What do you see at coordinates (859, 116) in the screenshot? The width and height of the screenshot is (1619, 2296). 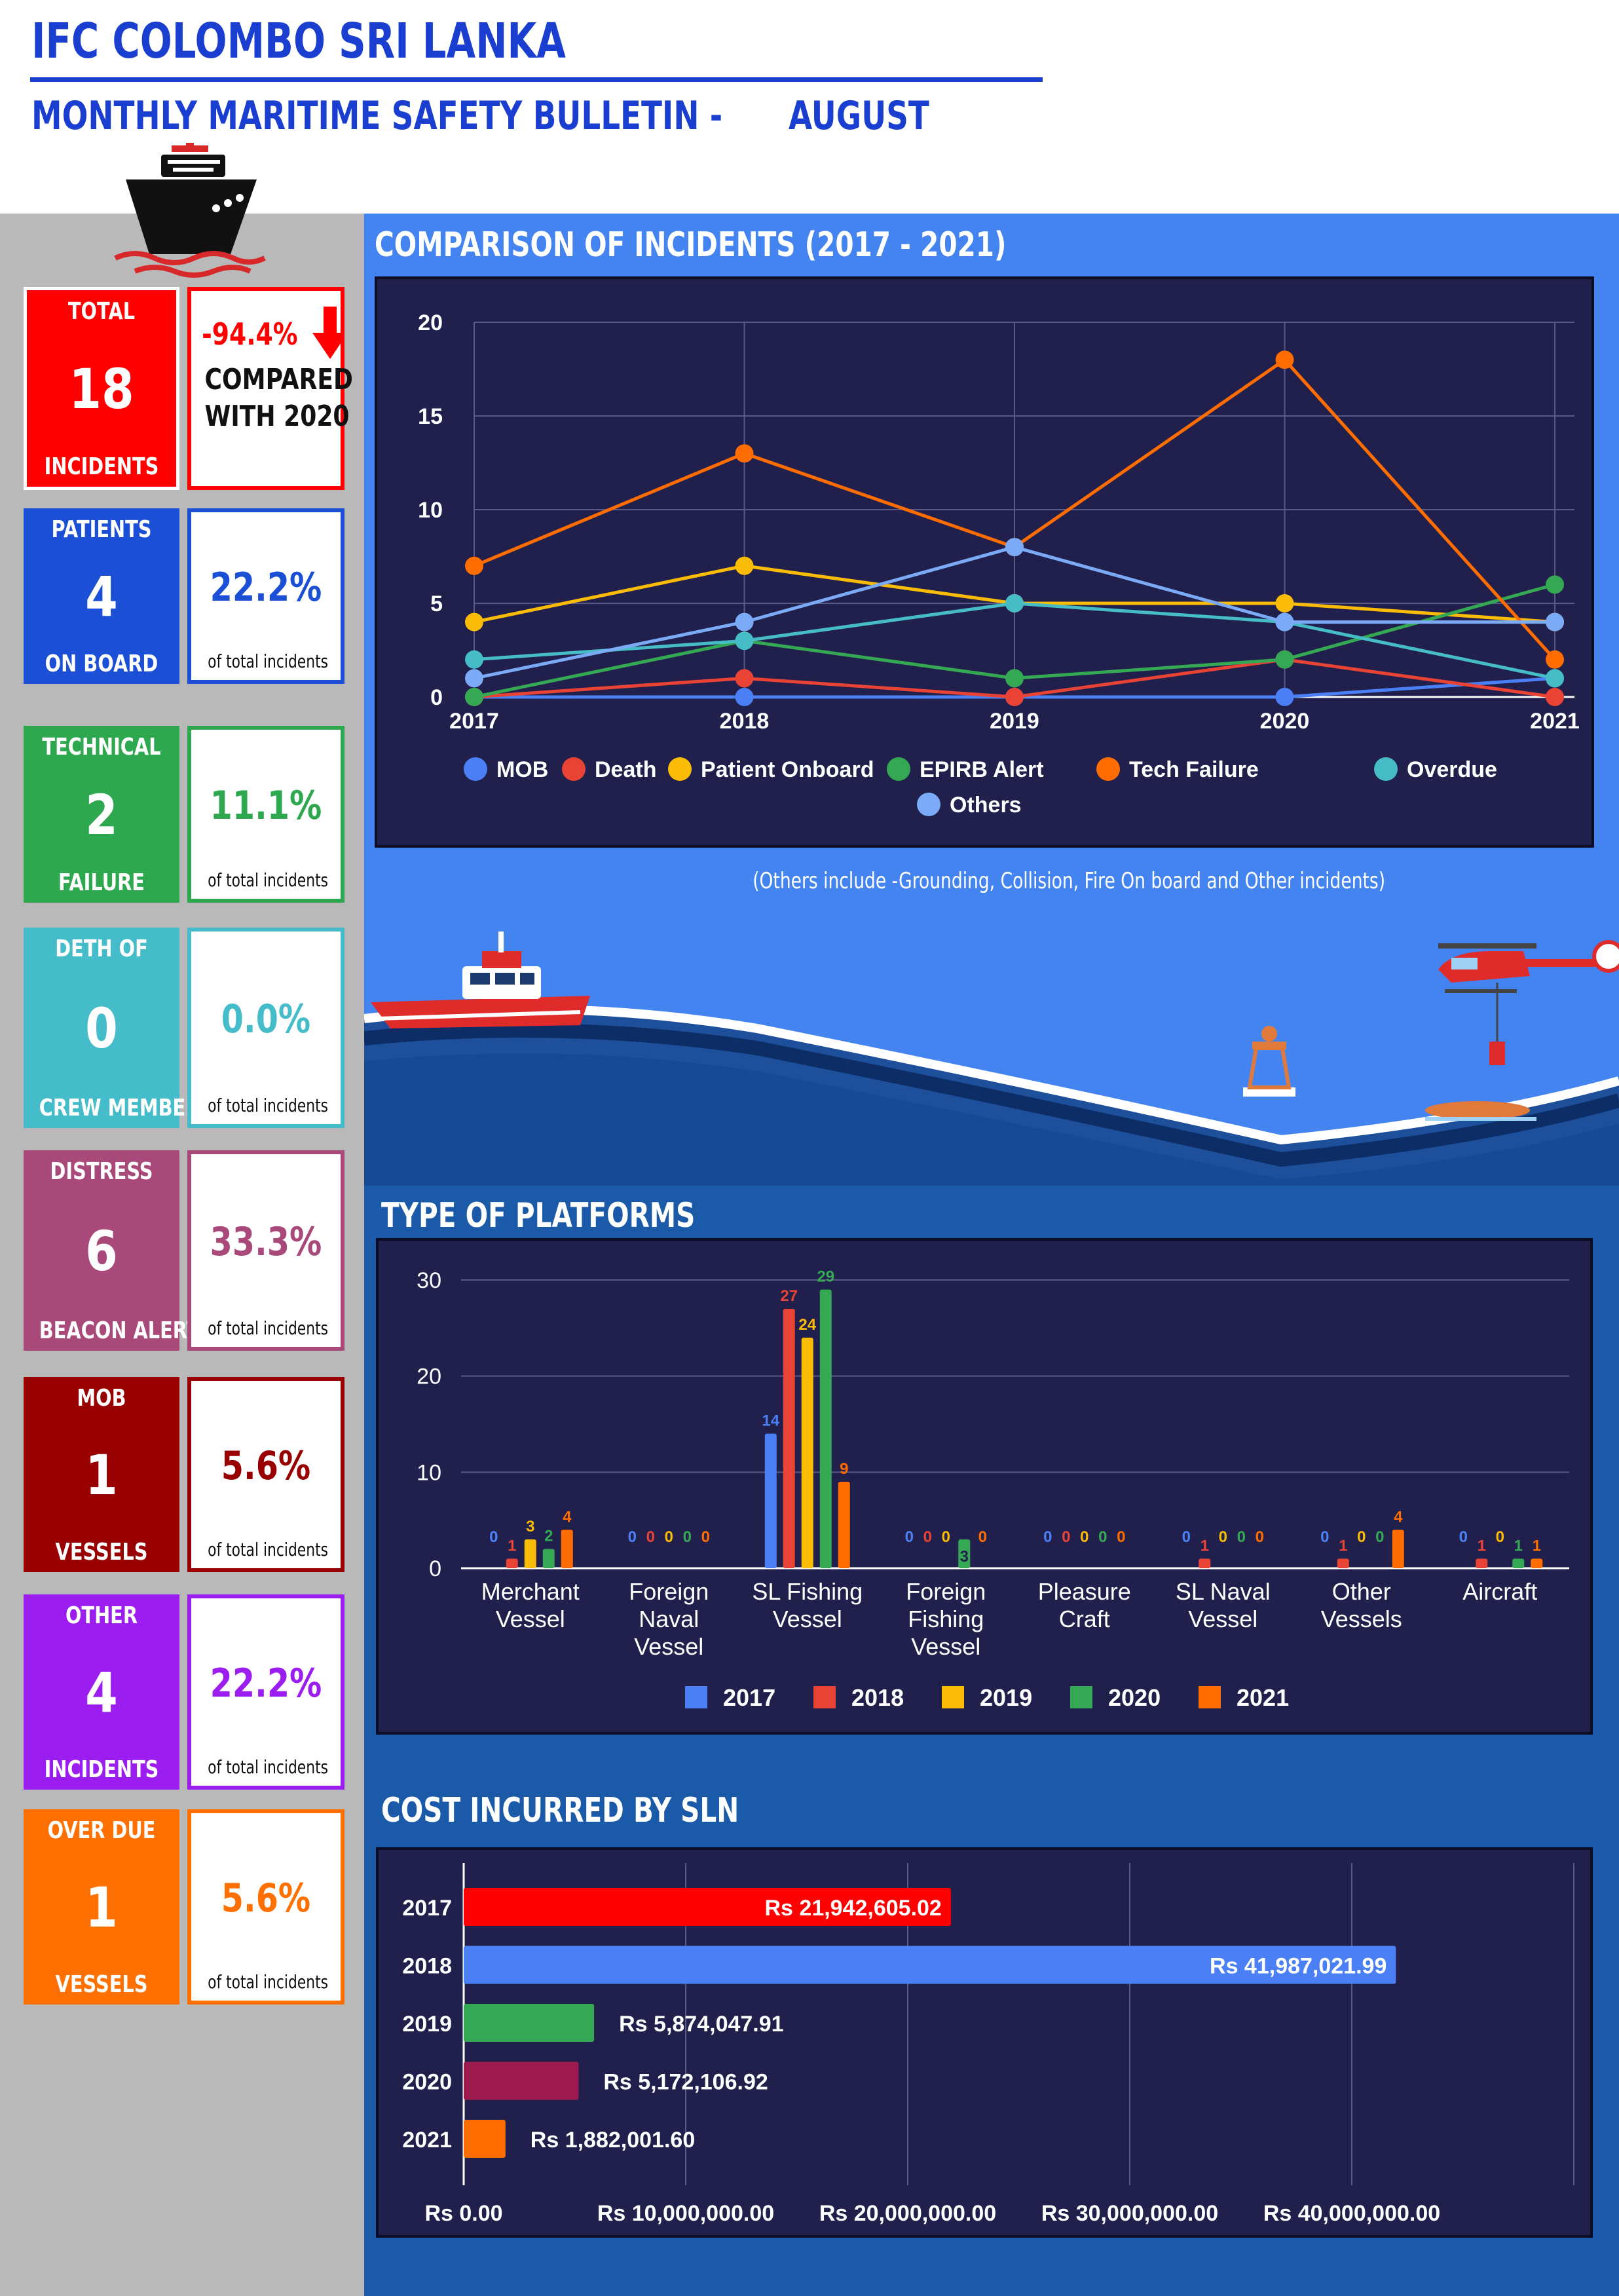 I see `bulletin-month: AUGUST` at bounding box center [859, 116].